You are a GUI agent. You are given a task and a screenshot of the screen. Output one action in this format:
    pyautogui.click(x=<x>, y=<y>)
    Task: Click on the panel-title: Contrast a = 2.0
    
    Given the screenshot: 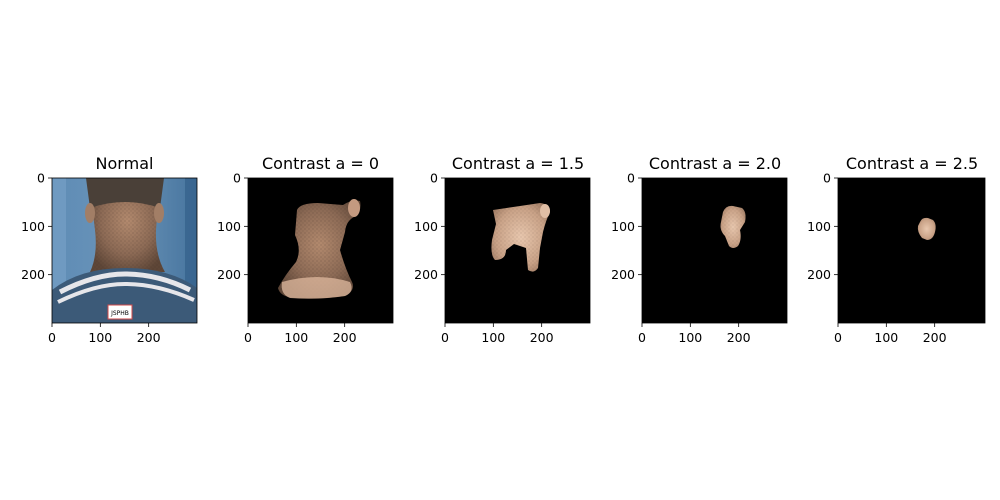 What is the action you would take?
    pyautogui.click(x=715, y=163)
    